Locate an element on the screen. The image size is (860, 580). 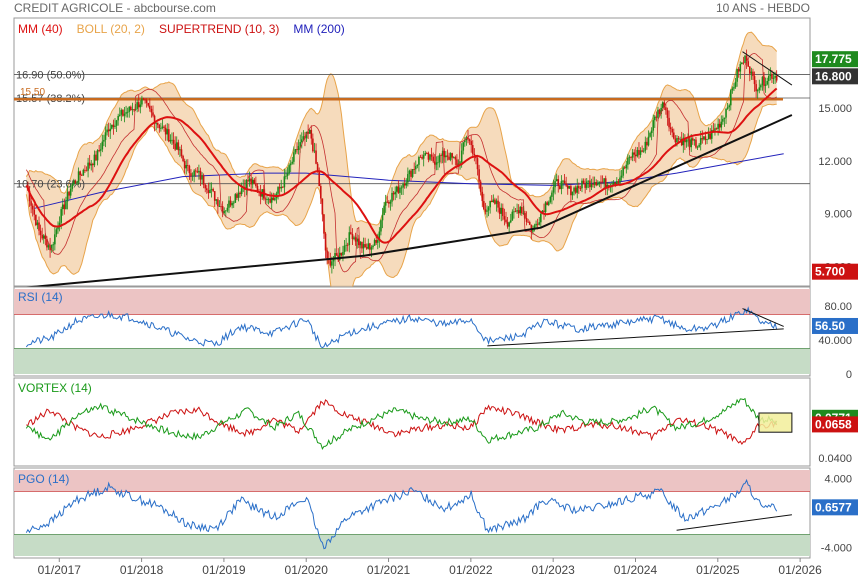
price-tag-box is located at coordinates (835, 59).